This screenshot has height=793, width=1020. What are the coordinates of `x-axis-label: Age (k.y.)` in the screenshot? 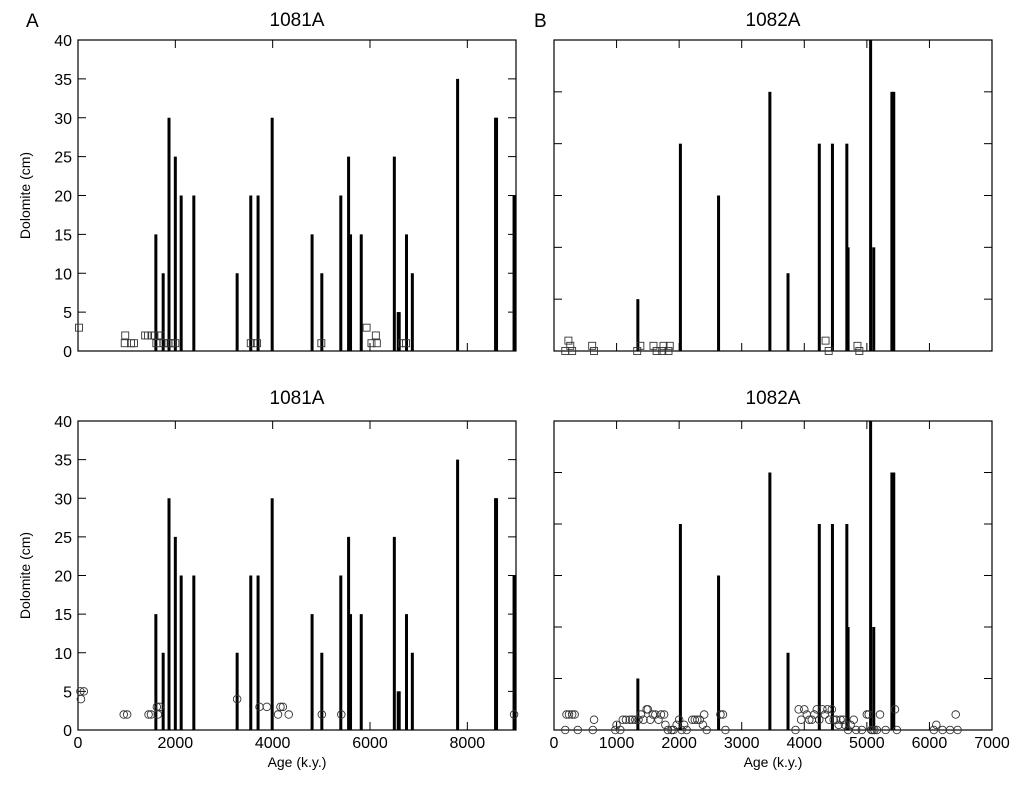 It's located at (773, 762).